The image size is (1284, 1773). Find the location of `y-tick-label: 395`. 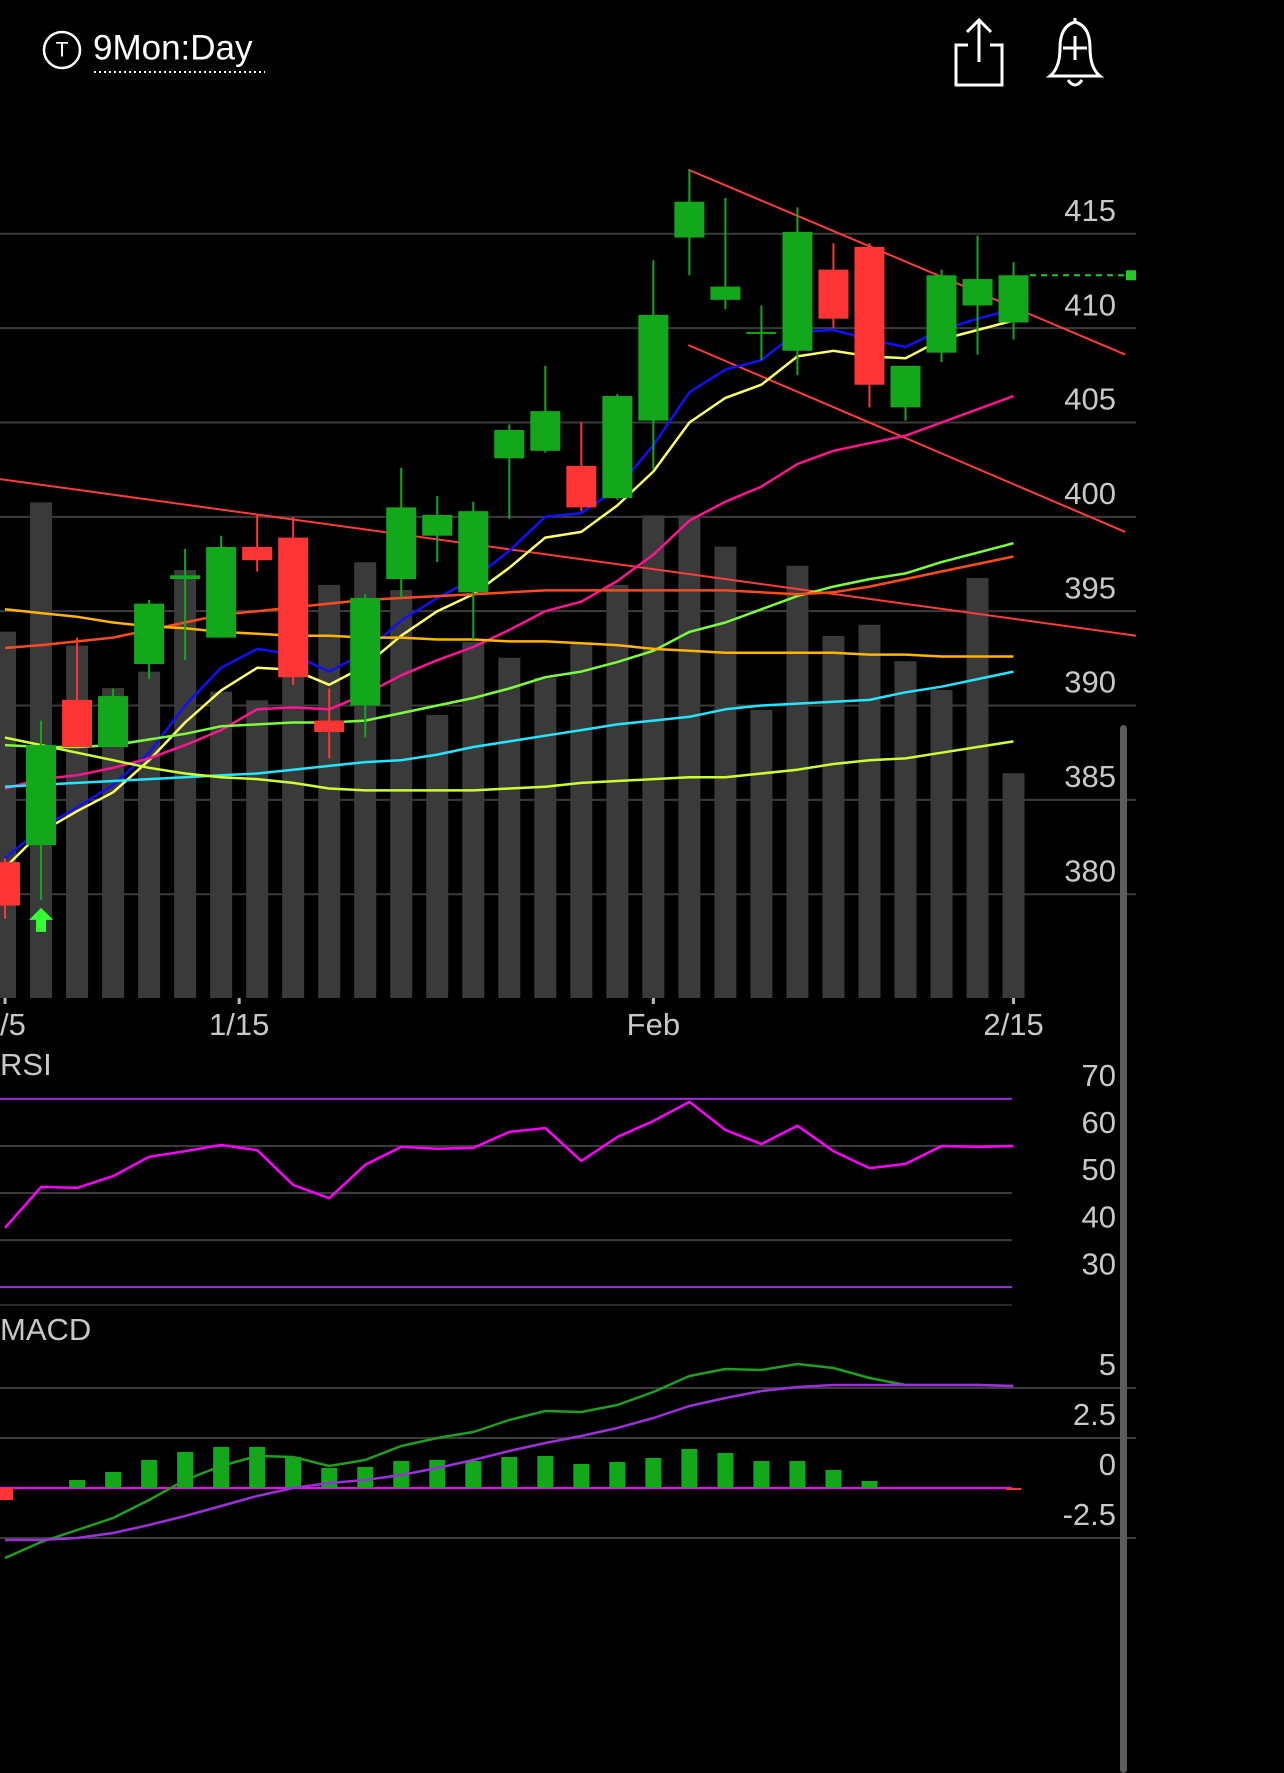

y-tick-label: 395 is located at coordinates (1090, 587).